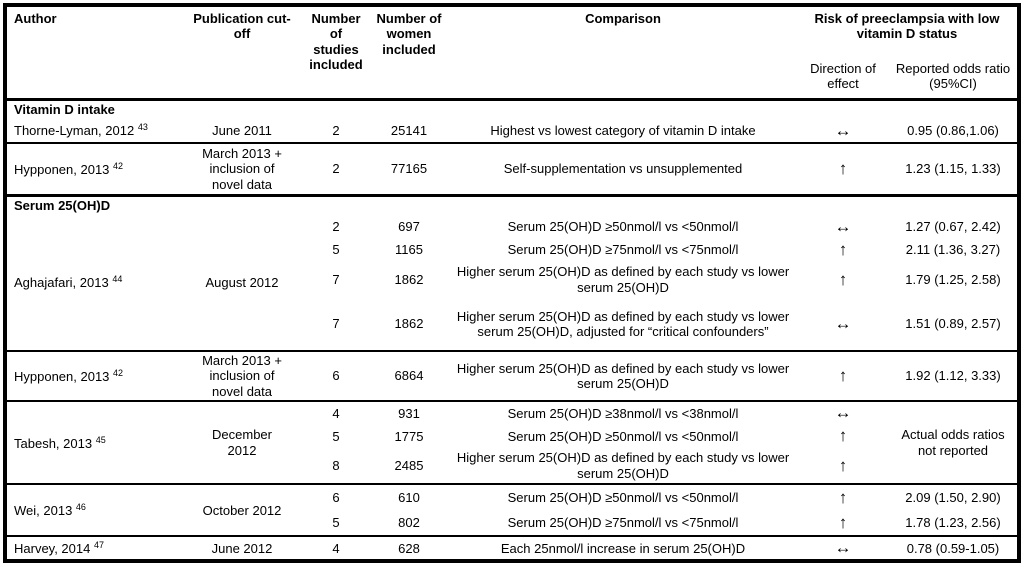 Image resolution: width=1024 pixels, height=567 pixels. Describe the element at coordinates (512, 204) in the screenshot. I see `section-row: Serum 25(OH)D` at that location.